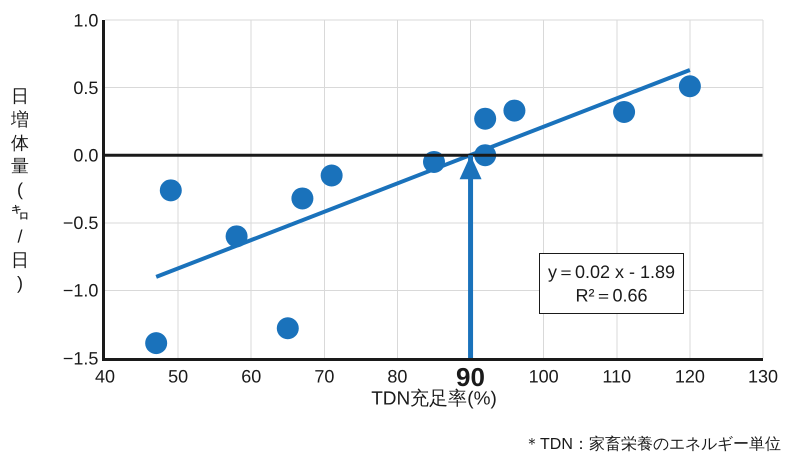 The image size is (790, 458). Describe the element at coordinates (85, 88) in the screenshot. I see `y-tick-label: 0.5` at that location.